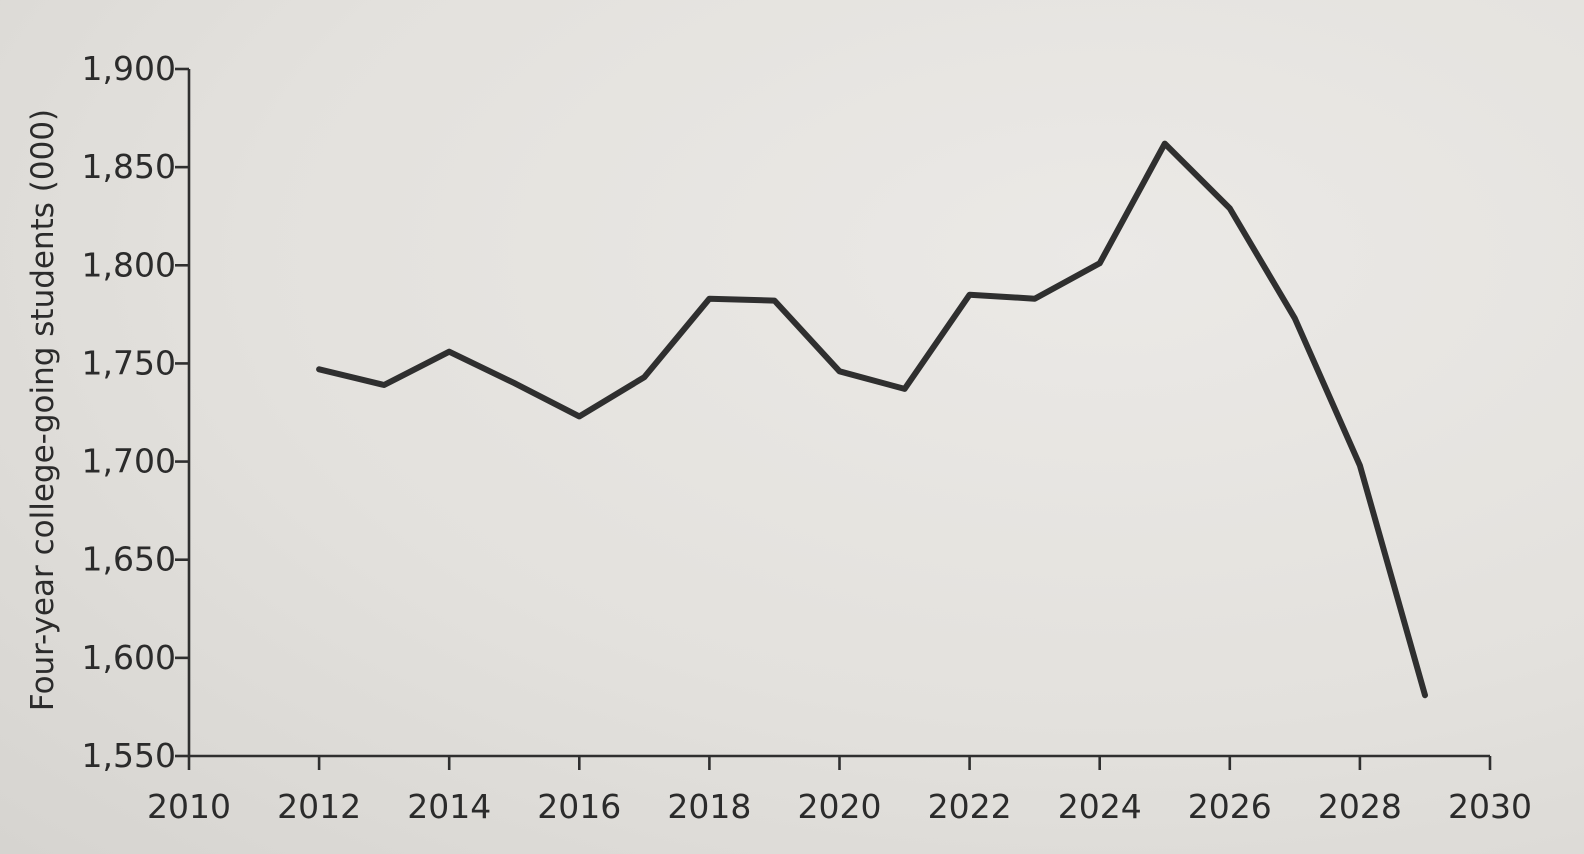  I want to click on y-tick-label: 1,550, so click(129, 755).